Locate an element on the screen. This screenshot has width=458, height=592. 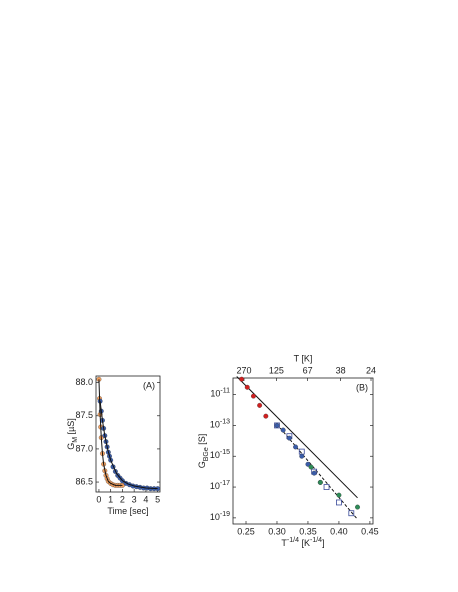
y-tick-label: 10-19 is located at coordinates (220, 517).